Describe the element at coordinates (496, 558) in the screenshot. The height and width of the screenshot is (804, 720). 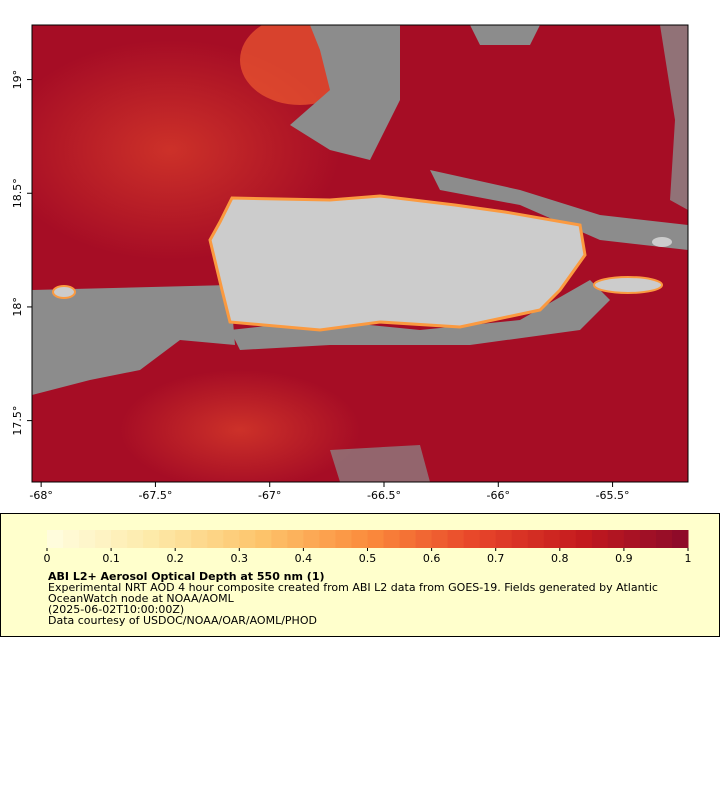
I see `colorbar-tick-label: 0.7` at that location.